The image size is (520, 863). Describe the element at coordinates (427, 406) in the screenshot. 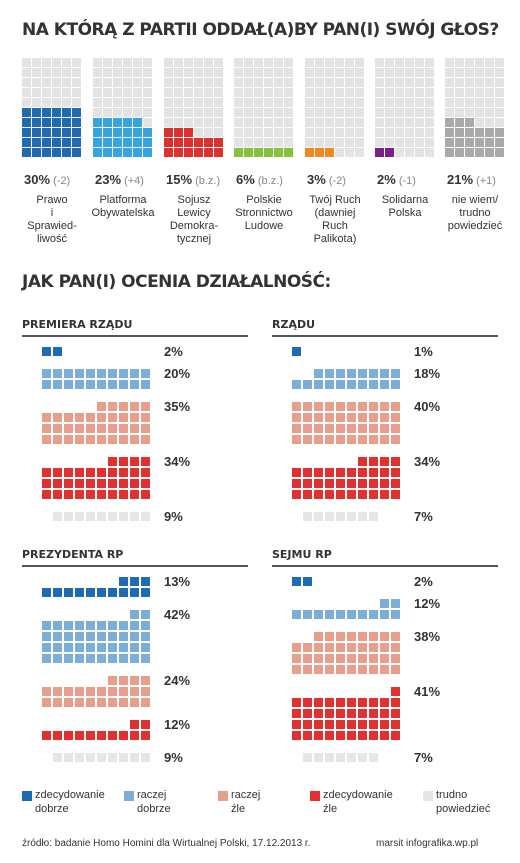

I see `rating-pct: 40%` at that location.